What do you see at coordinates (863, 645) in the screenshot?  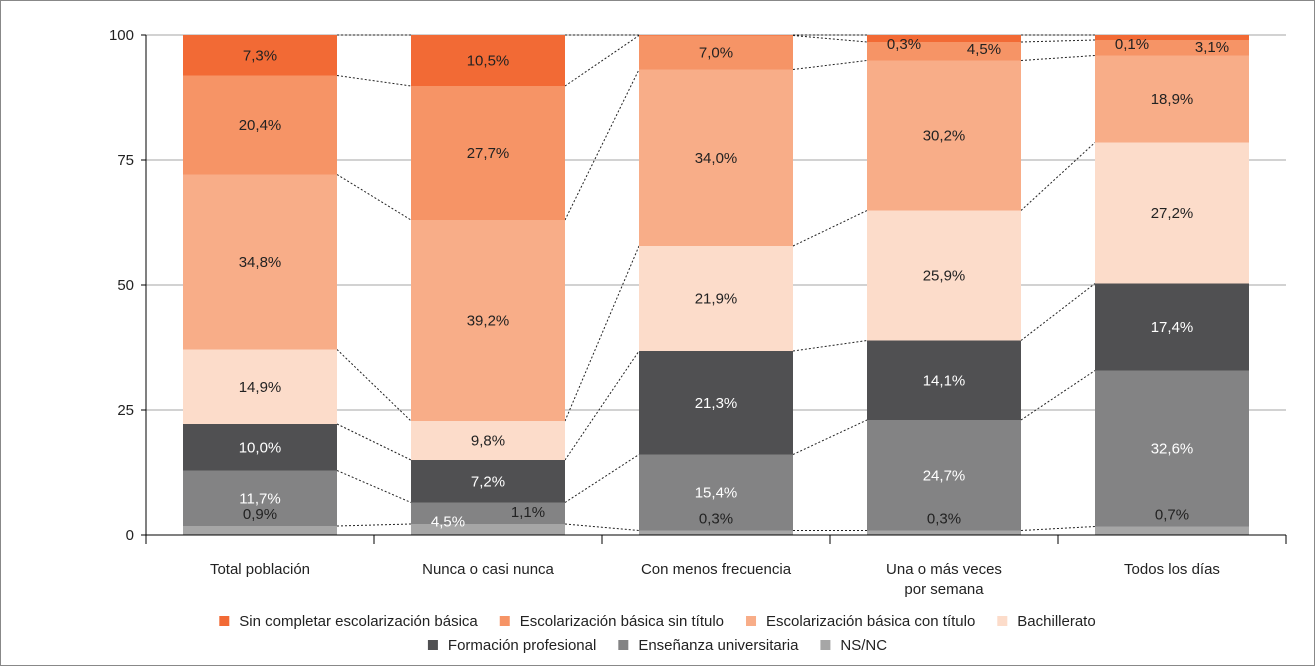 I see `legend-label: NS/NC` at bounding box center [863, 645].